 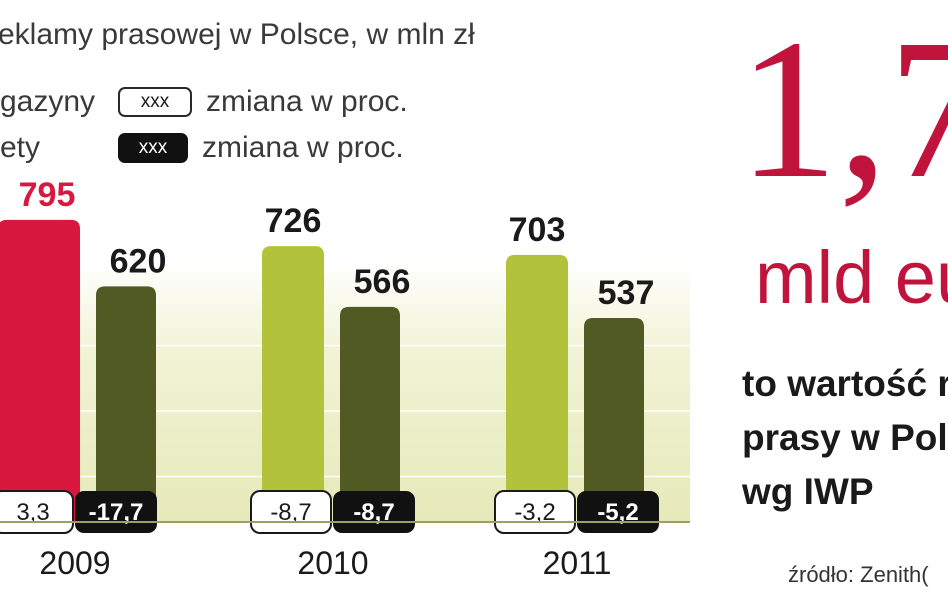 I want to click on value-label-magazines-2010: 726, so click(x=293, y=221).